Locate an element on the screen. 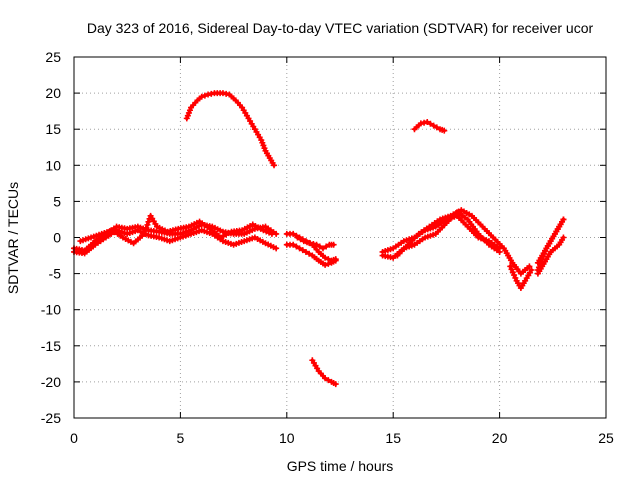 The width and height of the screenshot is (640, 480). series-arc-m is located at coordinates (429, 126).